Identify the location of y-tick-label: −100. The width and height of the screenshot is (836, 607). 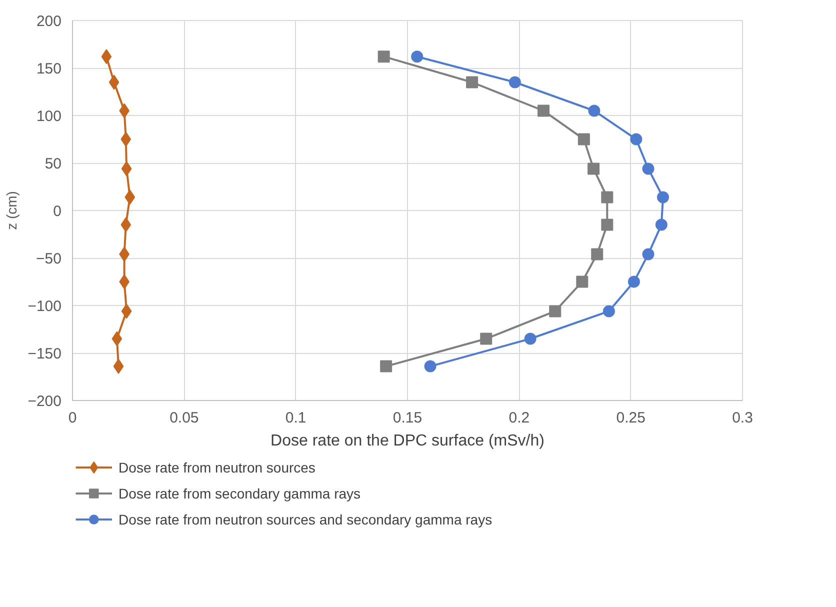
(45, 306).